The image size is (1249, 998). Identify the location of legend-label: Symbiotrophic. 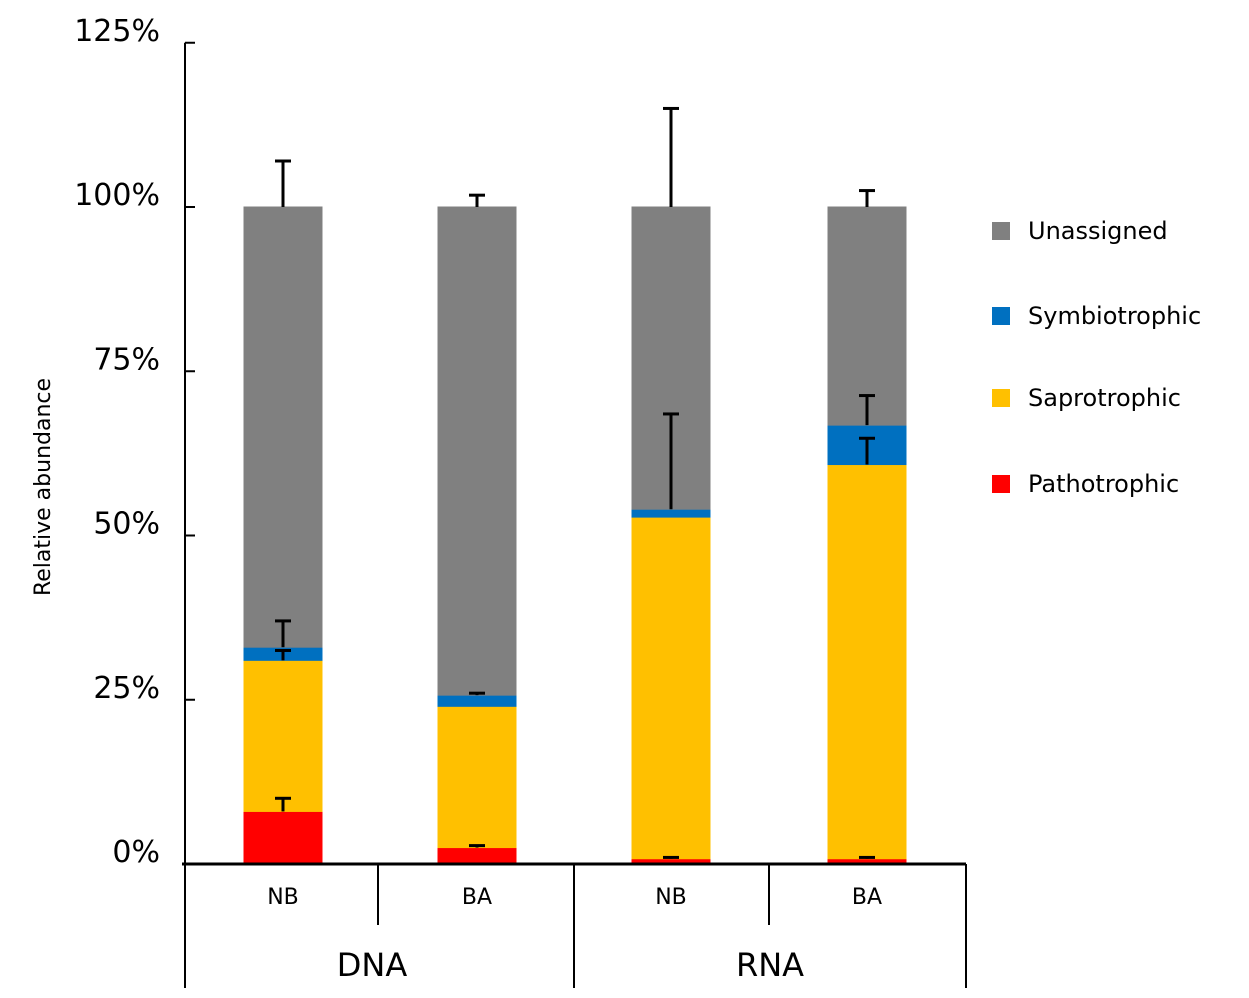
(1114, 316).